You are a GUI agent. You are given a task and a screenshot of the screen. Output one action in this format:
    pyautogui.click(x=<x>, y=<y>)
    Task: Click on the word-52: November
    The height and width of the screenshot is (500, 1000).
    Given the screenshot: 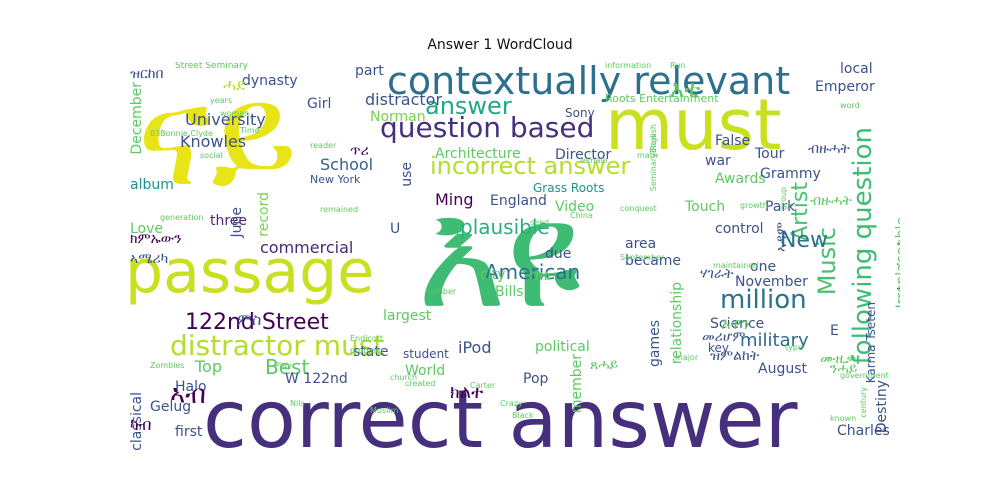 What is the action you would take?
    pyautogui.click(x=771, y=282)
    